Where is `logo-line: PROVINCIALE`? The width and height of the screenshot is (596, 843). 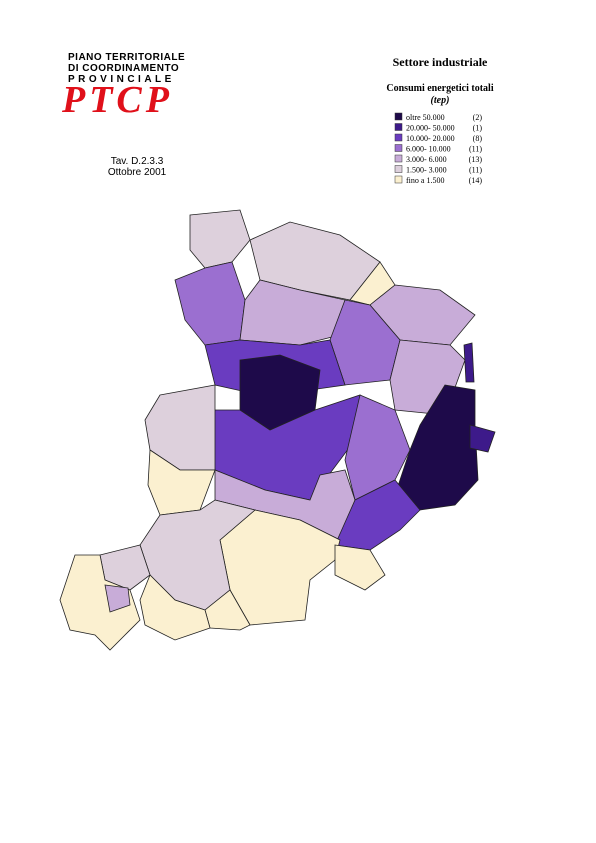
logo-line: PROVINCIALE is located at coordinates (121, 79).